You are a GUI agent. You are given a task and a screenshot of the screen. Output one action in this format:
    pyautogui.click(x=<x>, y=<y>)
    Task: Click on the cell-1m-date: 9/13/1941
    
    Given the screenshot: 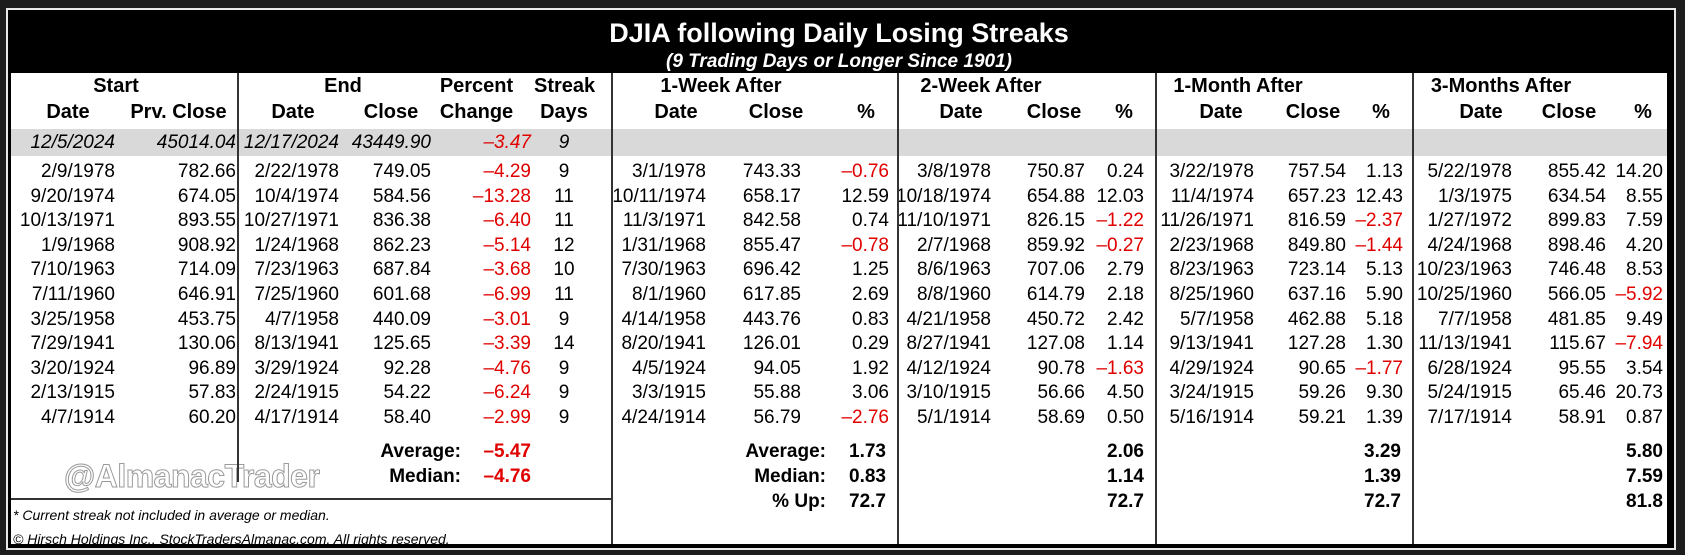 What is the action you would take?
    pyautogui.click(x=1211, y=343)
    